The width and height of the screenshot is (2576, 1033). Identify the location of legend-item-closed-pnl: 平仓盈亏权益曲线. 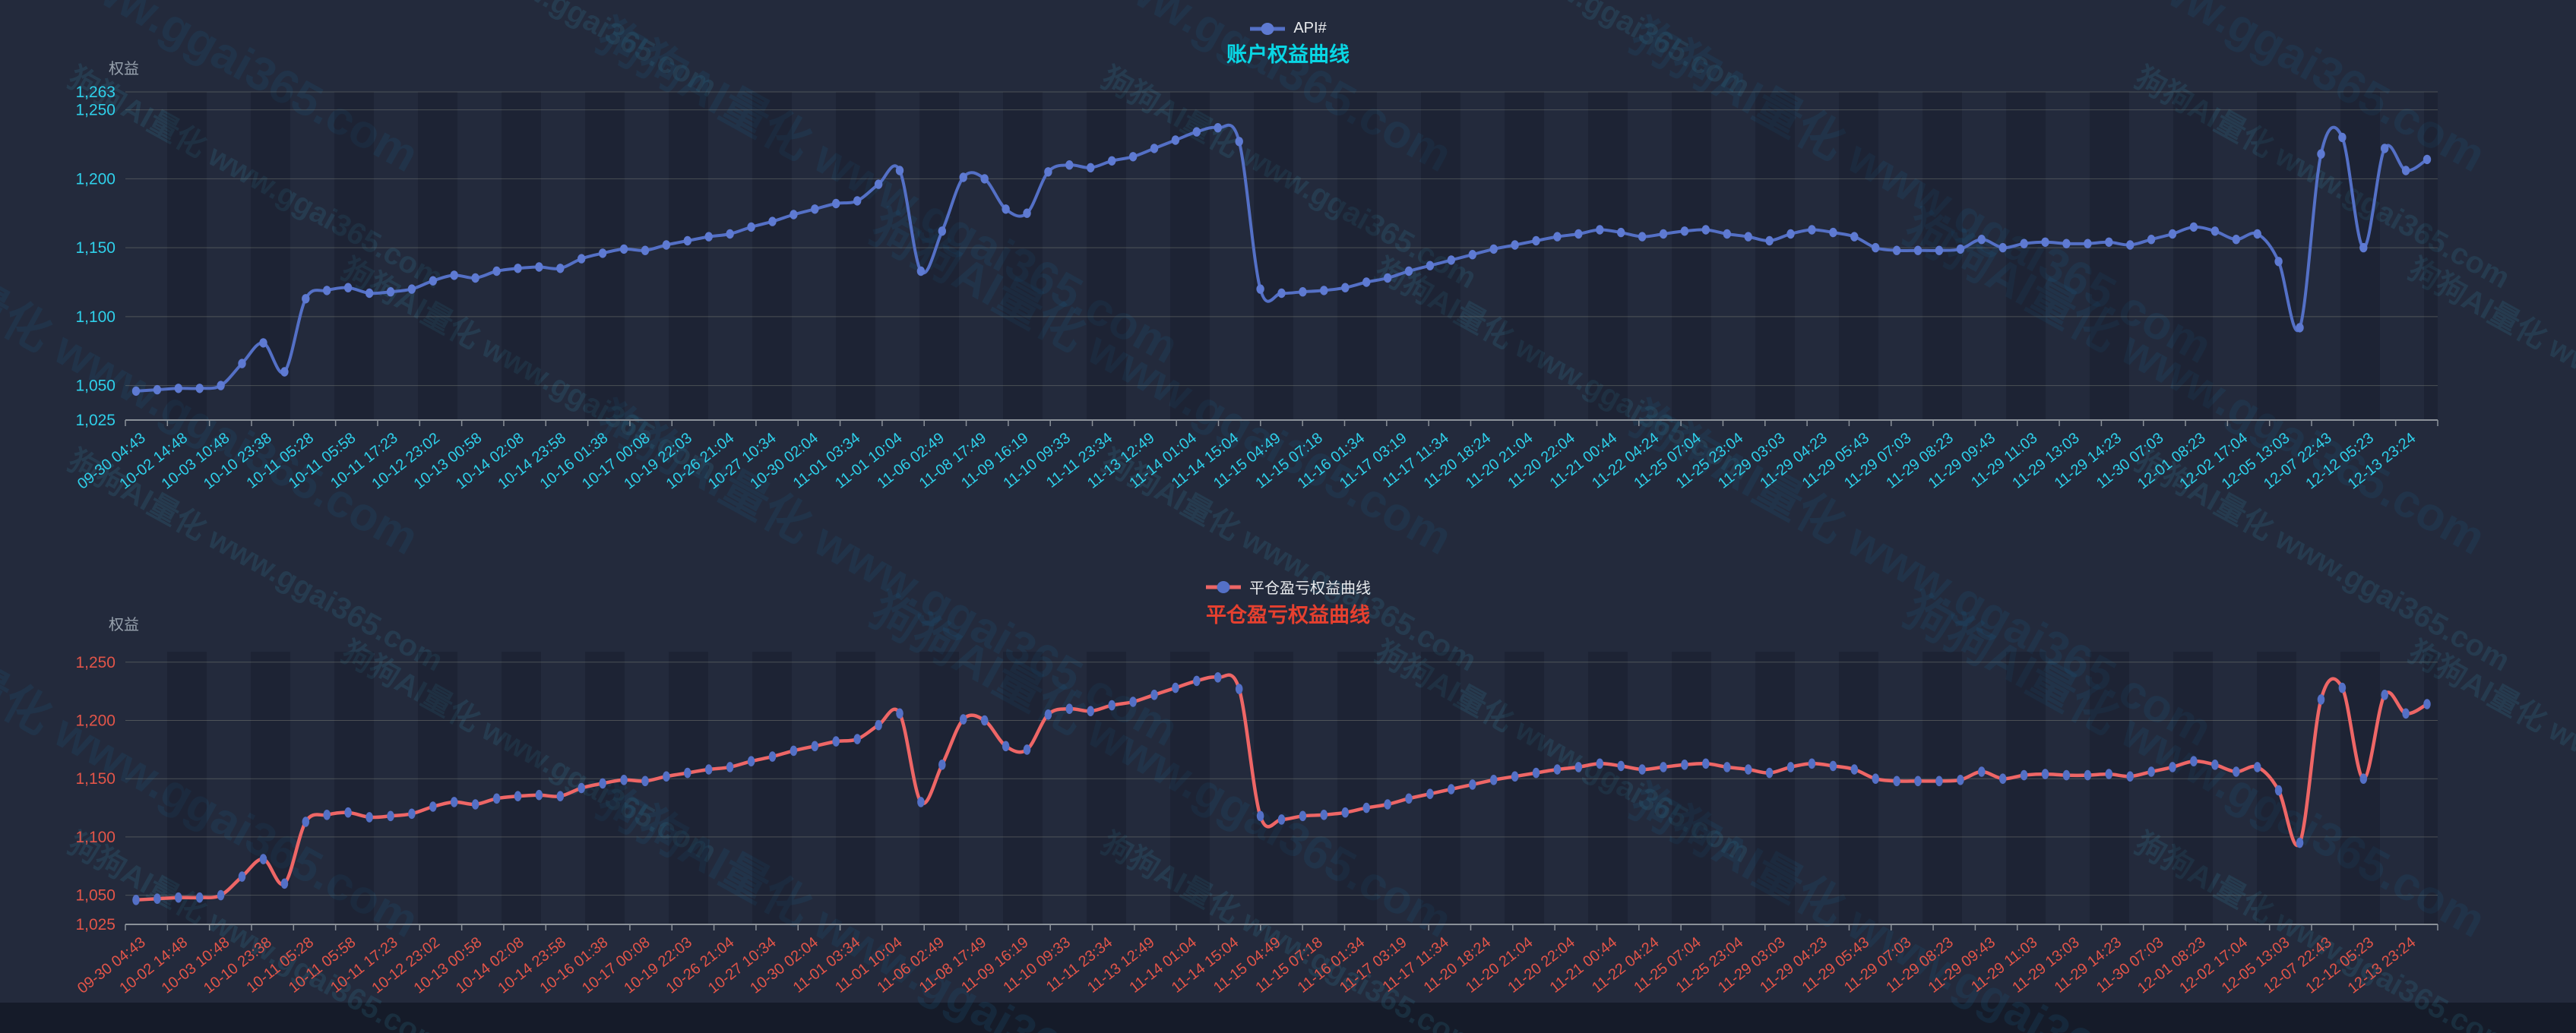
(1288, 587).